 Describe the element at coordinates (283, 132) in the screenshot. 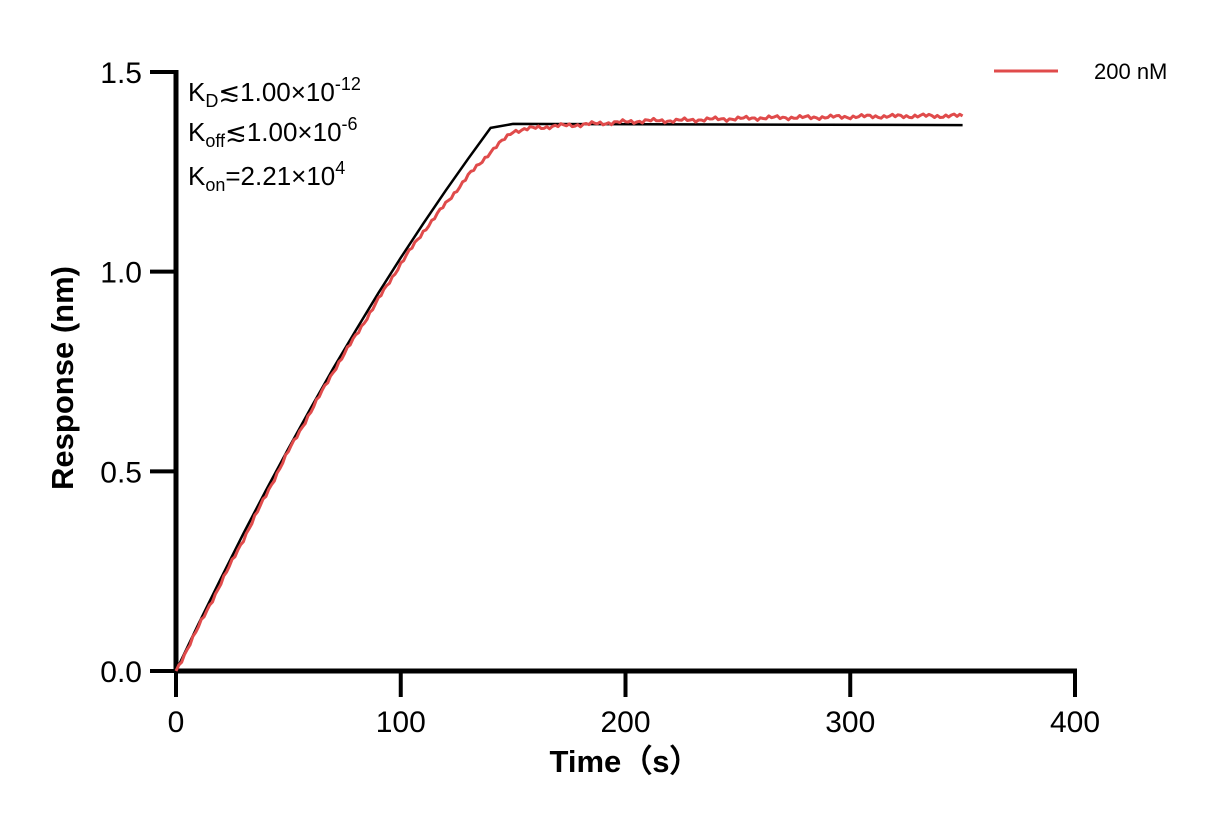

I see `koff-value: ≲1.00×10` at that location.